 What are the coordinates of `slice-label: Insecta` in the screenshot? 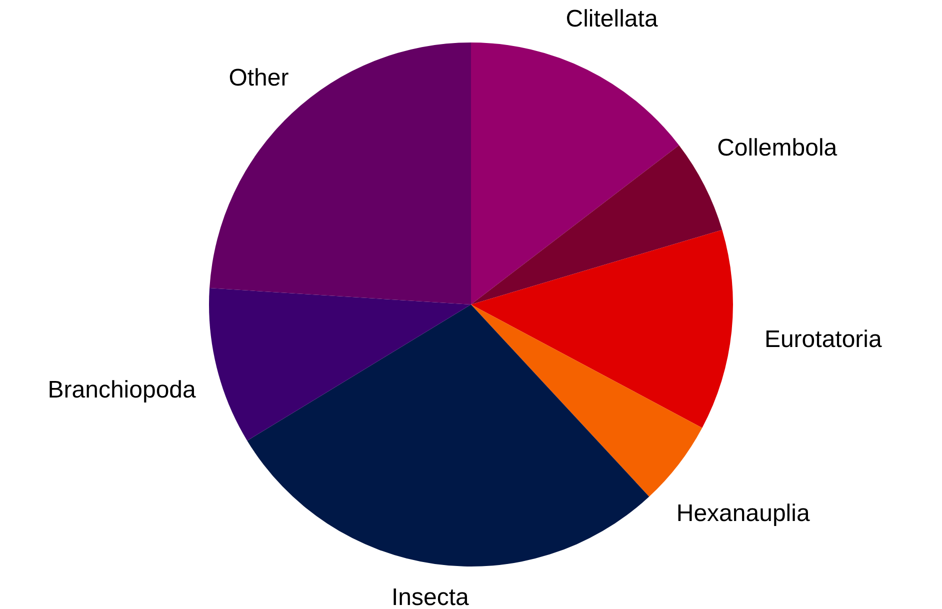 It's located at (430, 596).